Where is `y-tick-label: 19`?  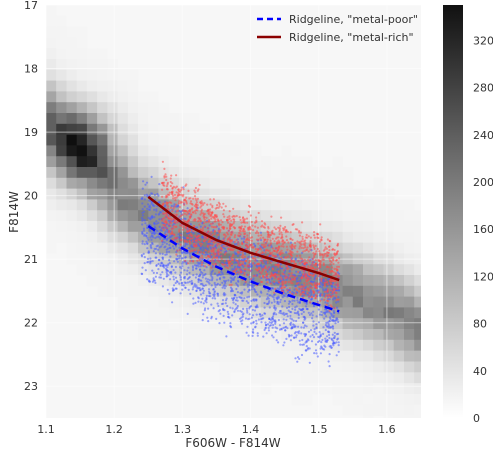
y-tick-label: 19 is located at coordinates (31, 132).